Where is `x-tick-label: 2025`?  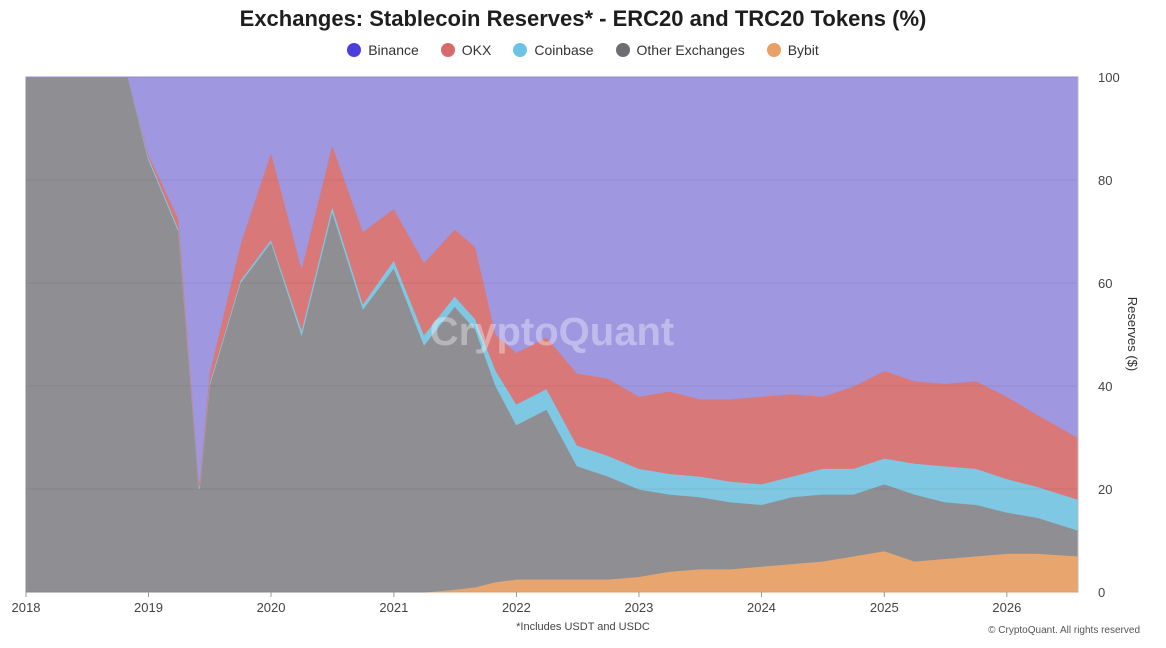
x-tick-label: 2025 is located at coordinates (884, 607).